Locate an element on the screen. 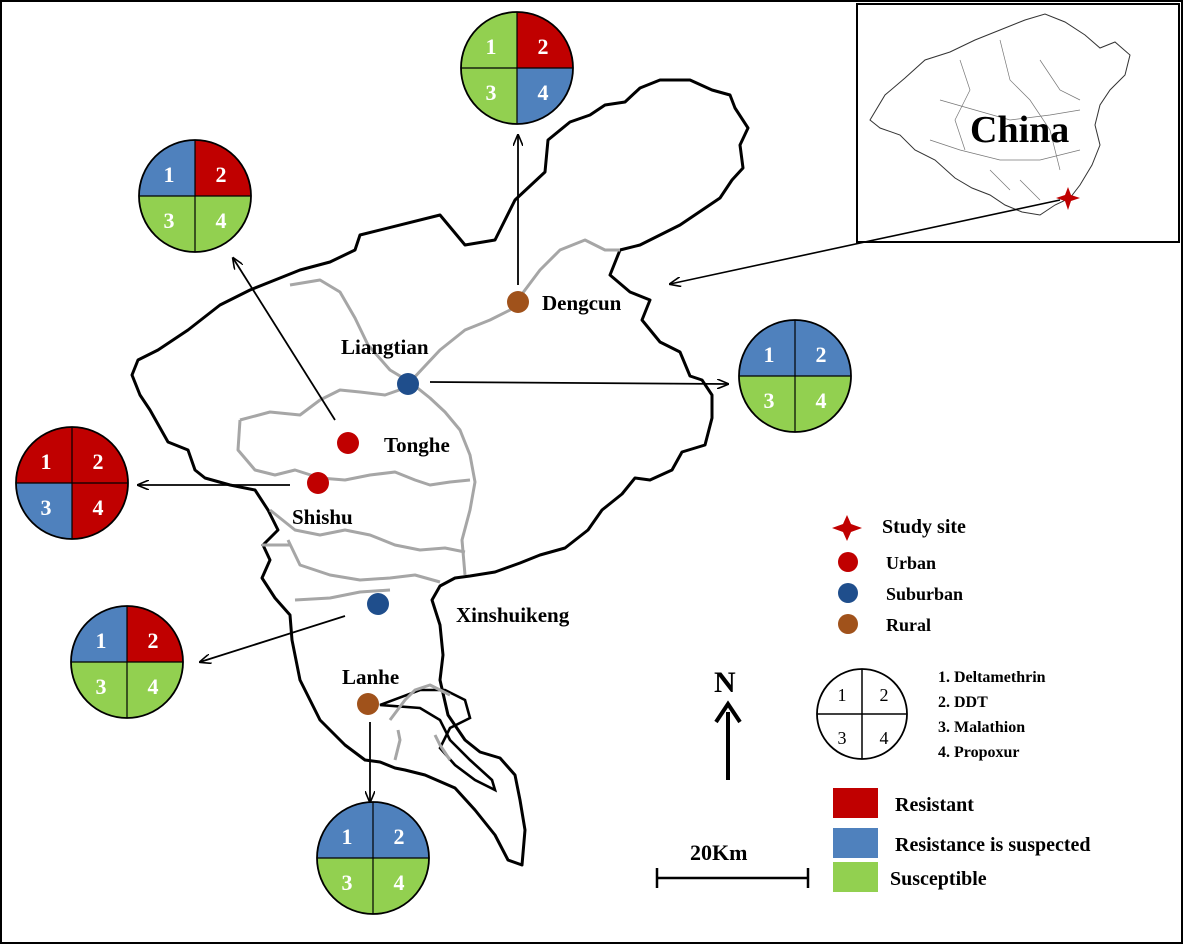 This screenshot has width=1183, height=944. china-outline is located at coordinates (1000, 114).